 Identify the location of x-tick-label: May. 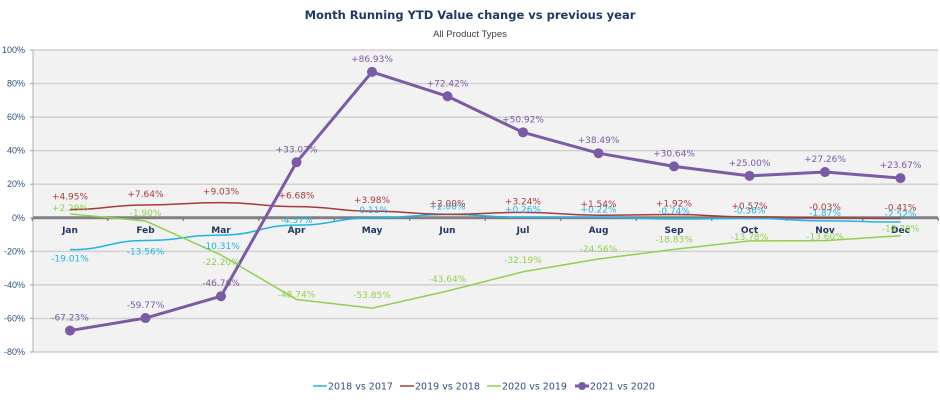
(372, 231).